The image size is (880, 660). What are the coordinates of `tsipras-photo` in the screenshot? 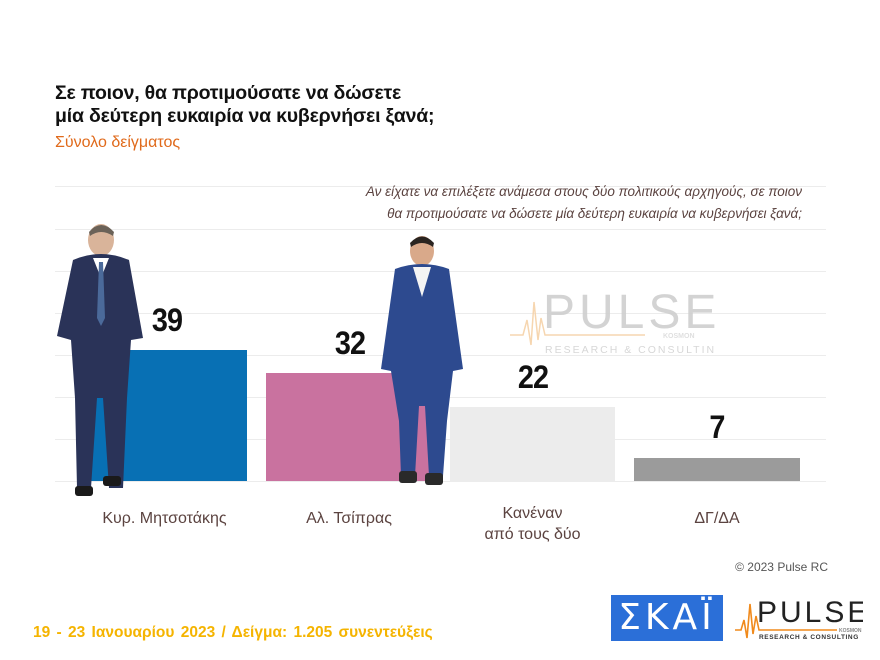 It's located at (422, 360).